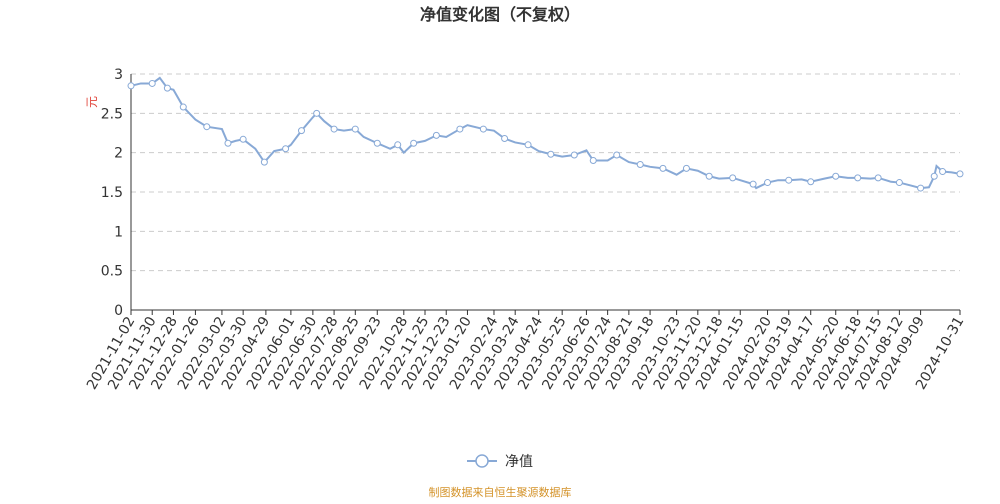  What do you see at coordinates (112, 193) in the screenshot?
I see `y-tick-label: 1.5` at bounding box center [112, 193].